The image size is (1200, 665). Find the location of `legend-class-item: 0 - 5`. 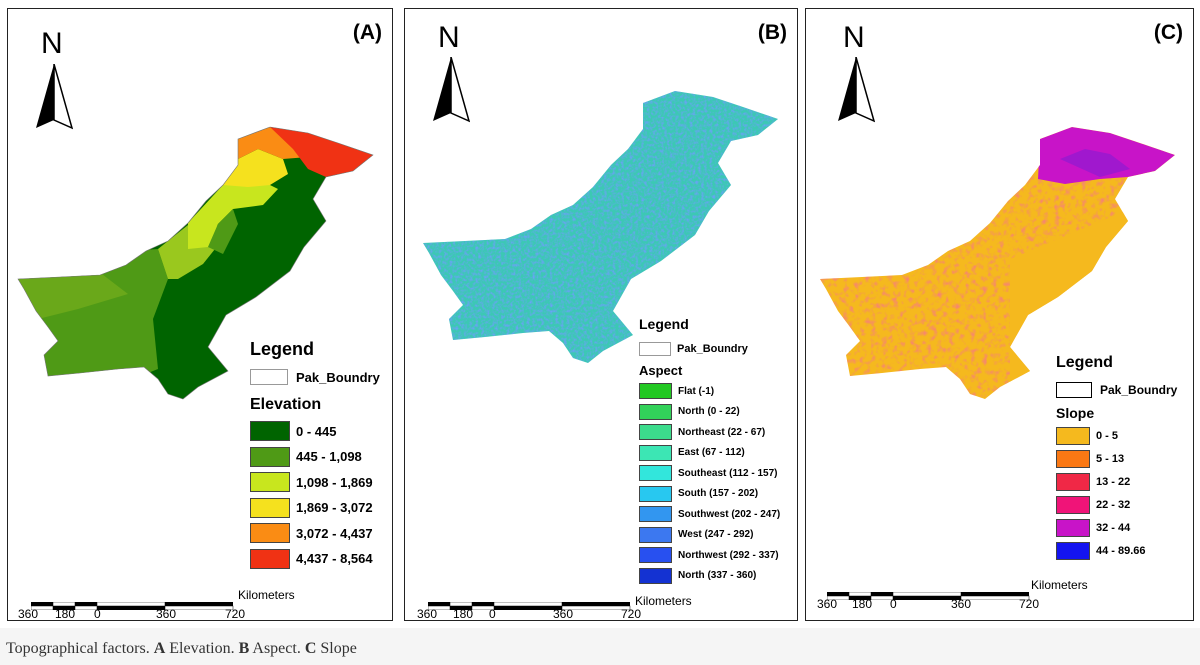

legend-class-item: 0 - 5 is located at coordinates (1087, 436).